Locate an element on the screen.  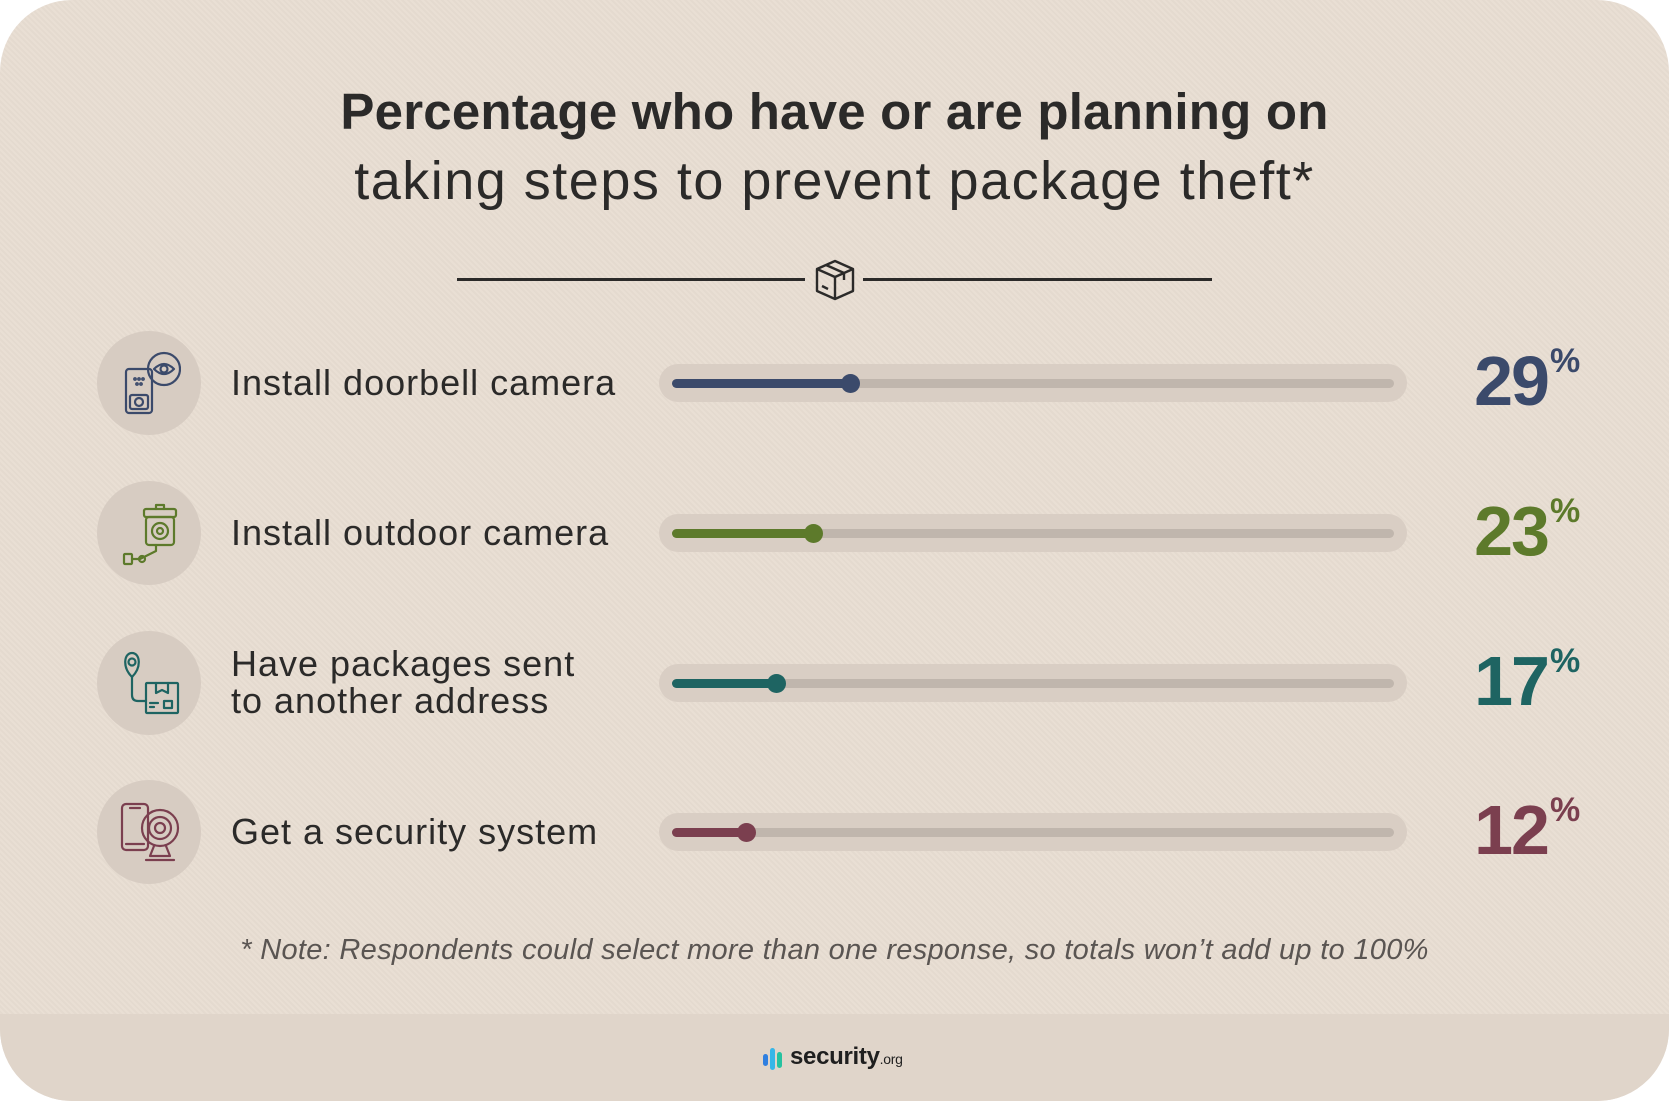
bar-label: Install doorbell camera is located at coordinates (423, 382).